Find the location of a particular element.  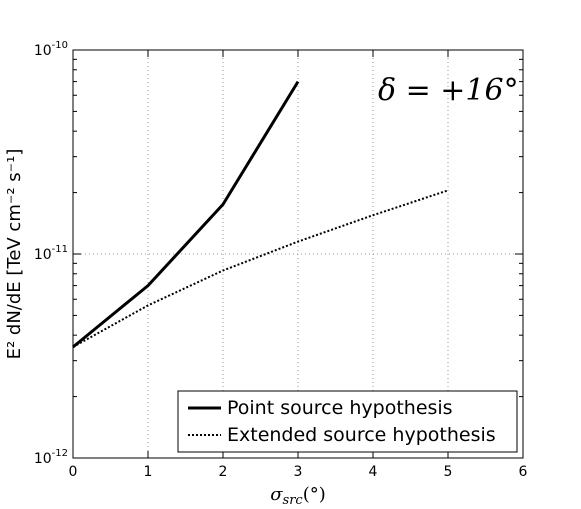

x-tick-label: 4 is located at coordinates (373, 472).